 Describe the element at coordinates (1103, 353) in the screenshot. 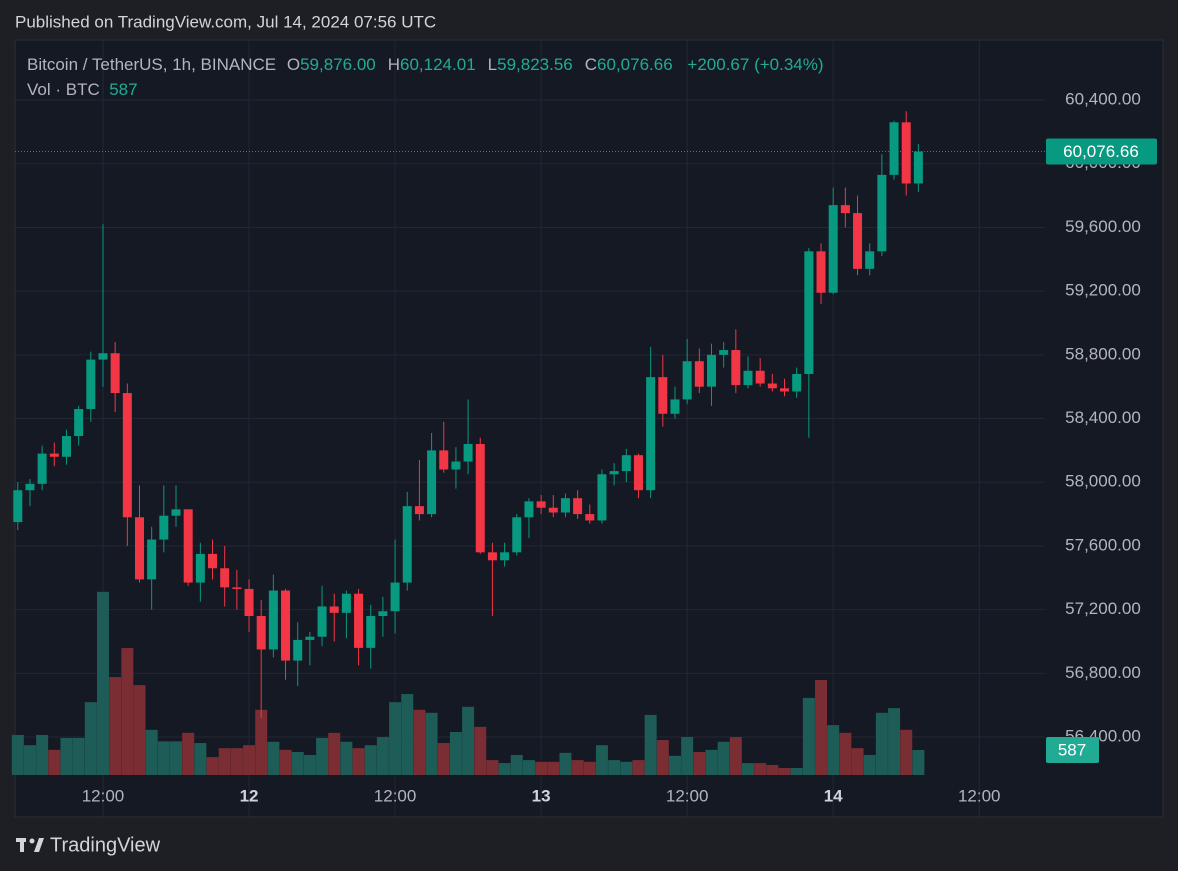

I see `y-tick-label: 58,800.00` at that location.